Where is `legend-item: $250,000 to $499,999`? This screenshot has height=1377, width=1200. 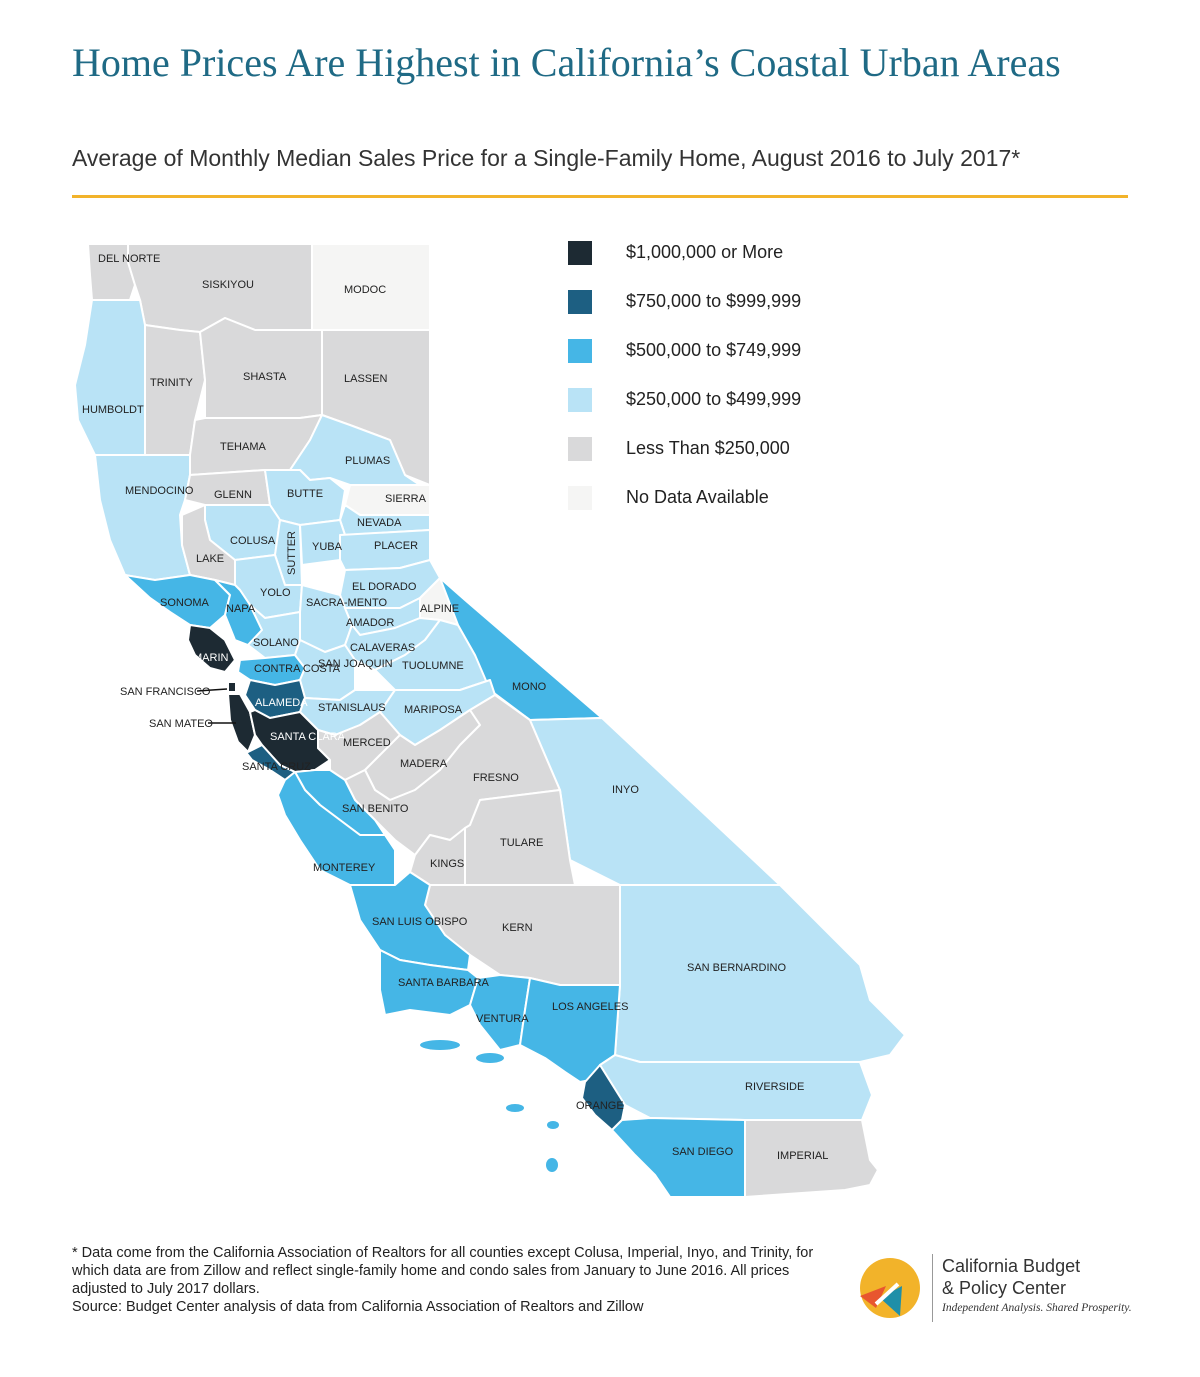 legend-item: $250,000 to $499,999 is located at coordinates (718, 399).